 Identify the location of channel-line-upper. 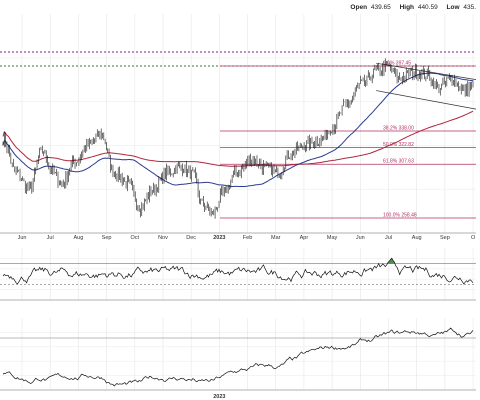
(426, 71).